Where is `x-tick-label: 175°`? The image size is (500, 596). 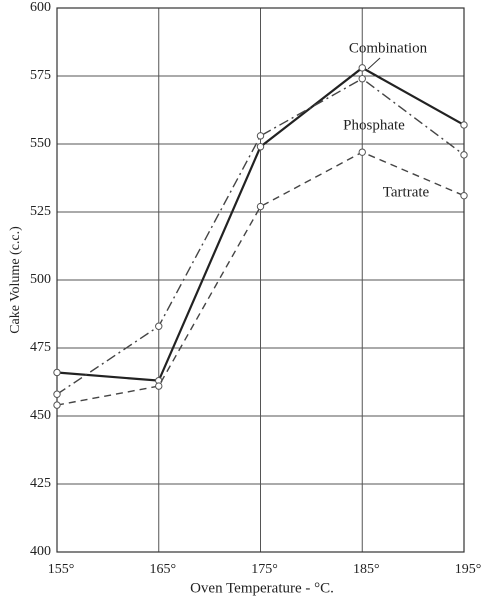 x-tick-label: 175° is located at coordinates (264, 569).